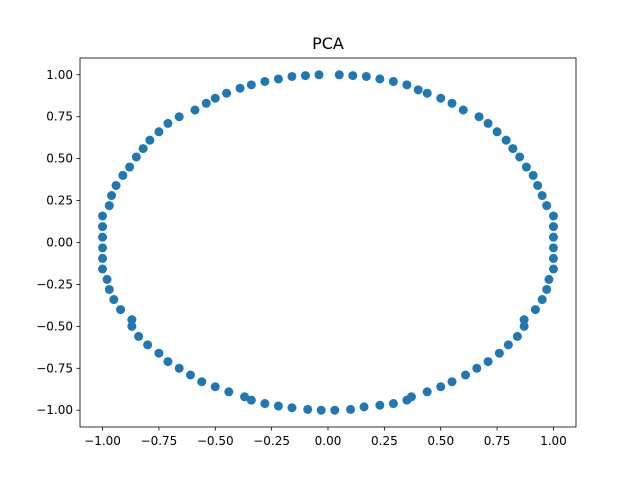 The height and width of the screenshot is (480, 640). What do you see at coordinates (102, 441) in the screenshot?
I see `x-tick-label: −1.00` at bounding box center [102, 441].